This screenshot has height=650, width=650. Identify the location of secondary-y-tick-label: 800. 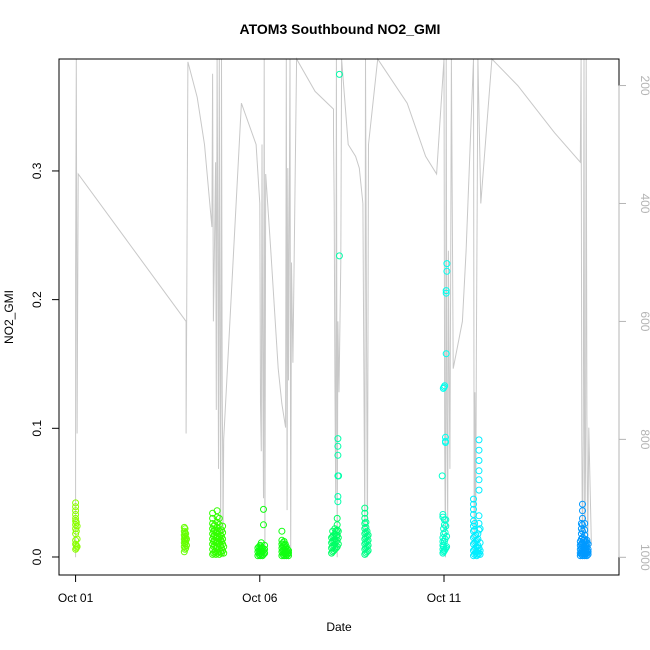
(644, 439).